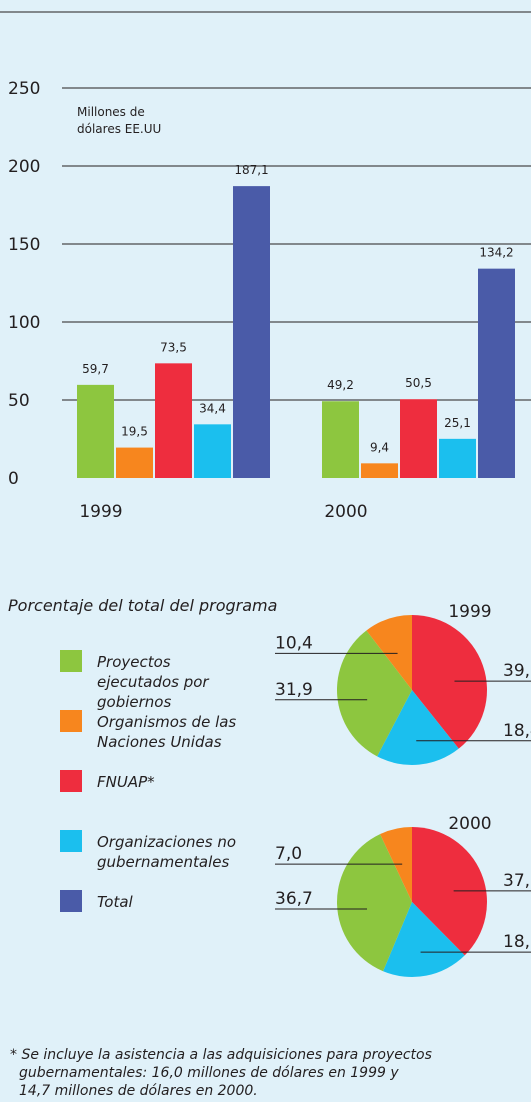 The image size is (531, 1102). What do you see at coordinates (294, 899) in the screenshot?
I see `pie-value-label: 36,7` at bounding box center [294, 899].